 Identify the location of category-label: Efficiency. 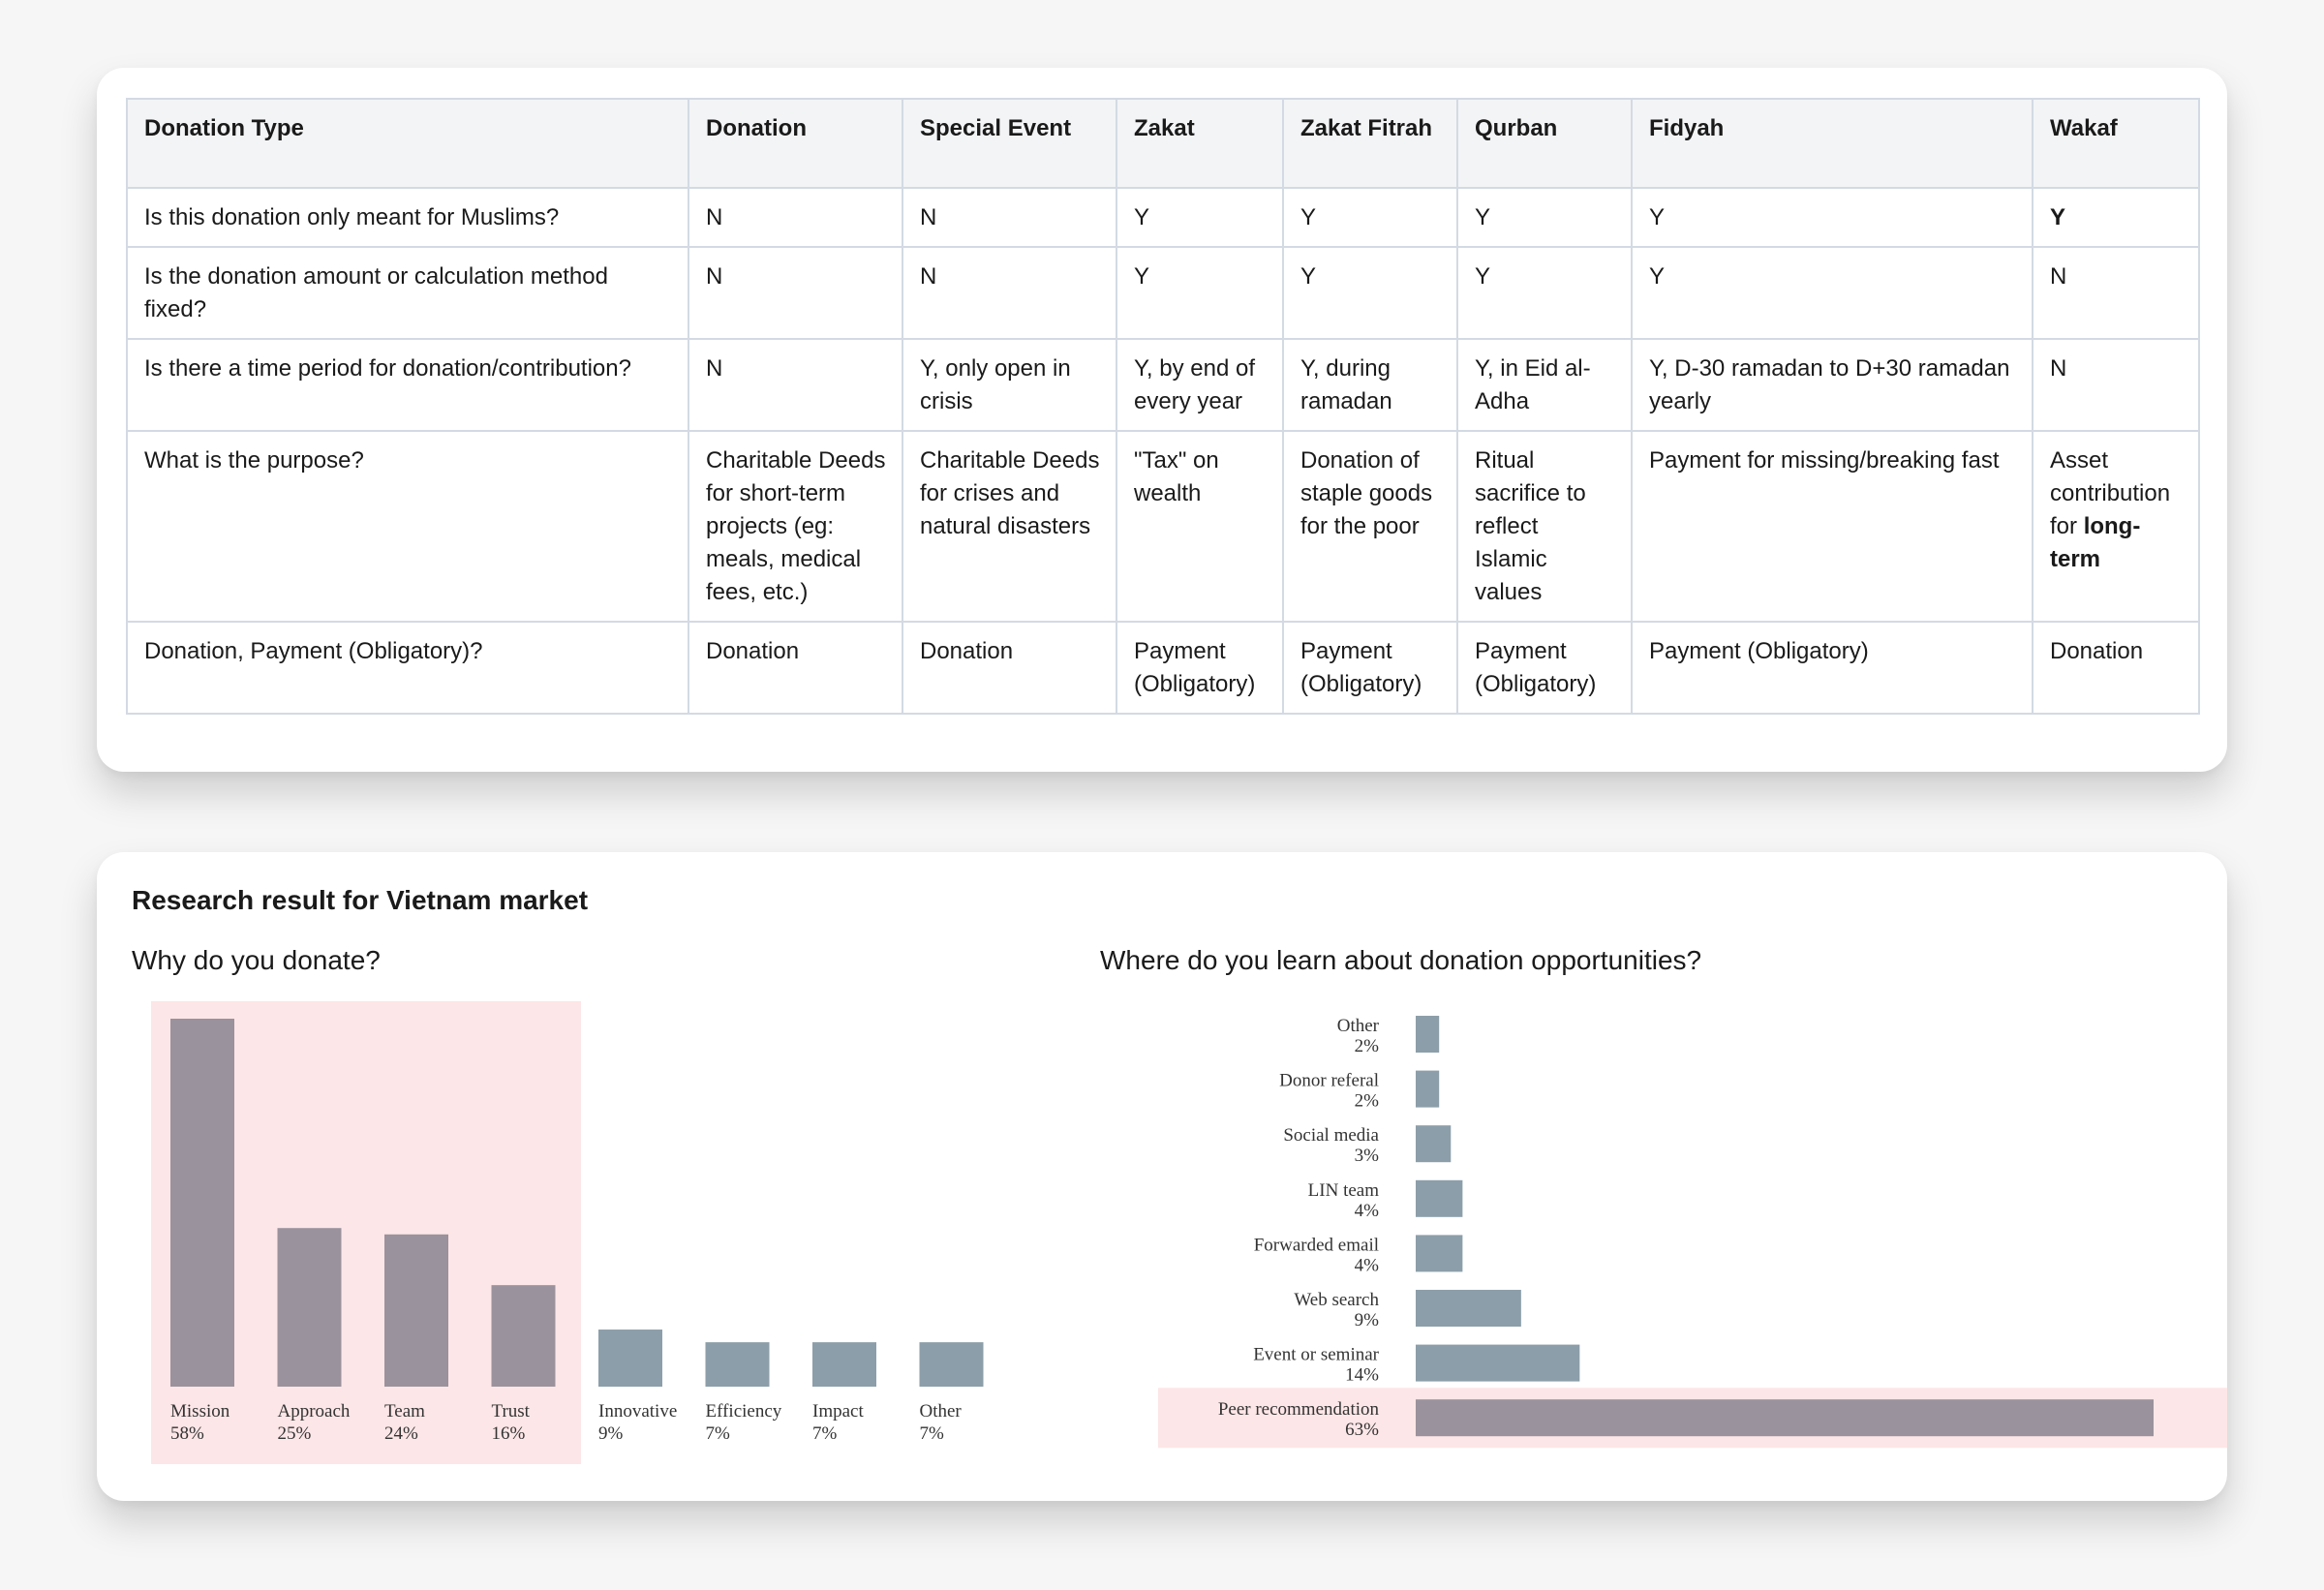
(744, 1411).